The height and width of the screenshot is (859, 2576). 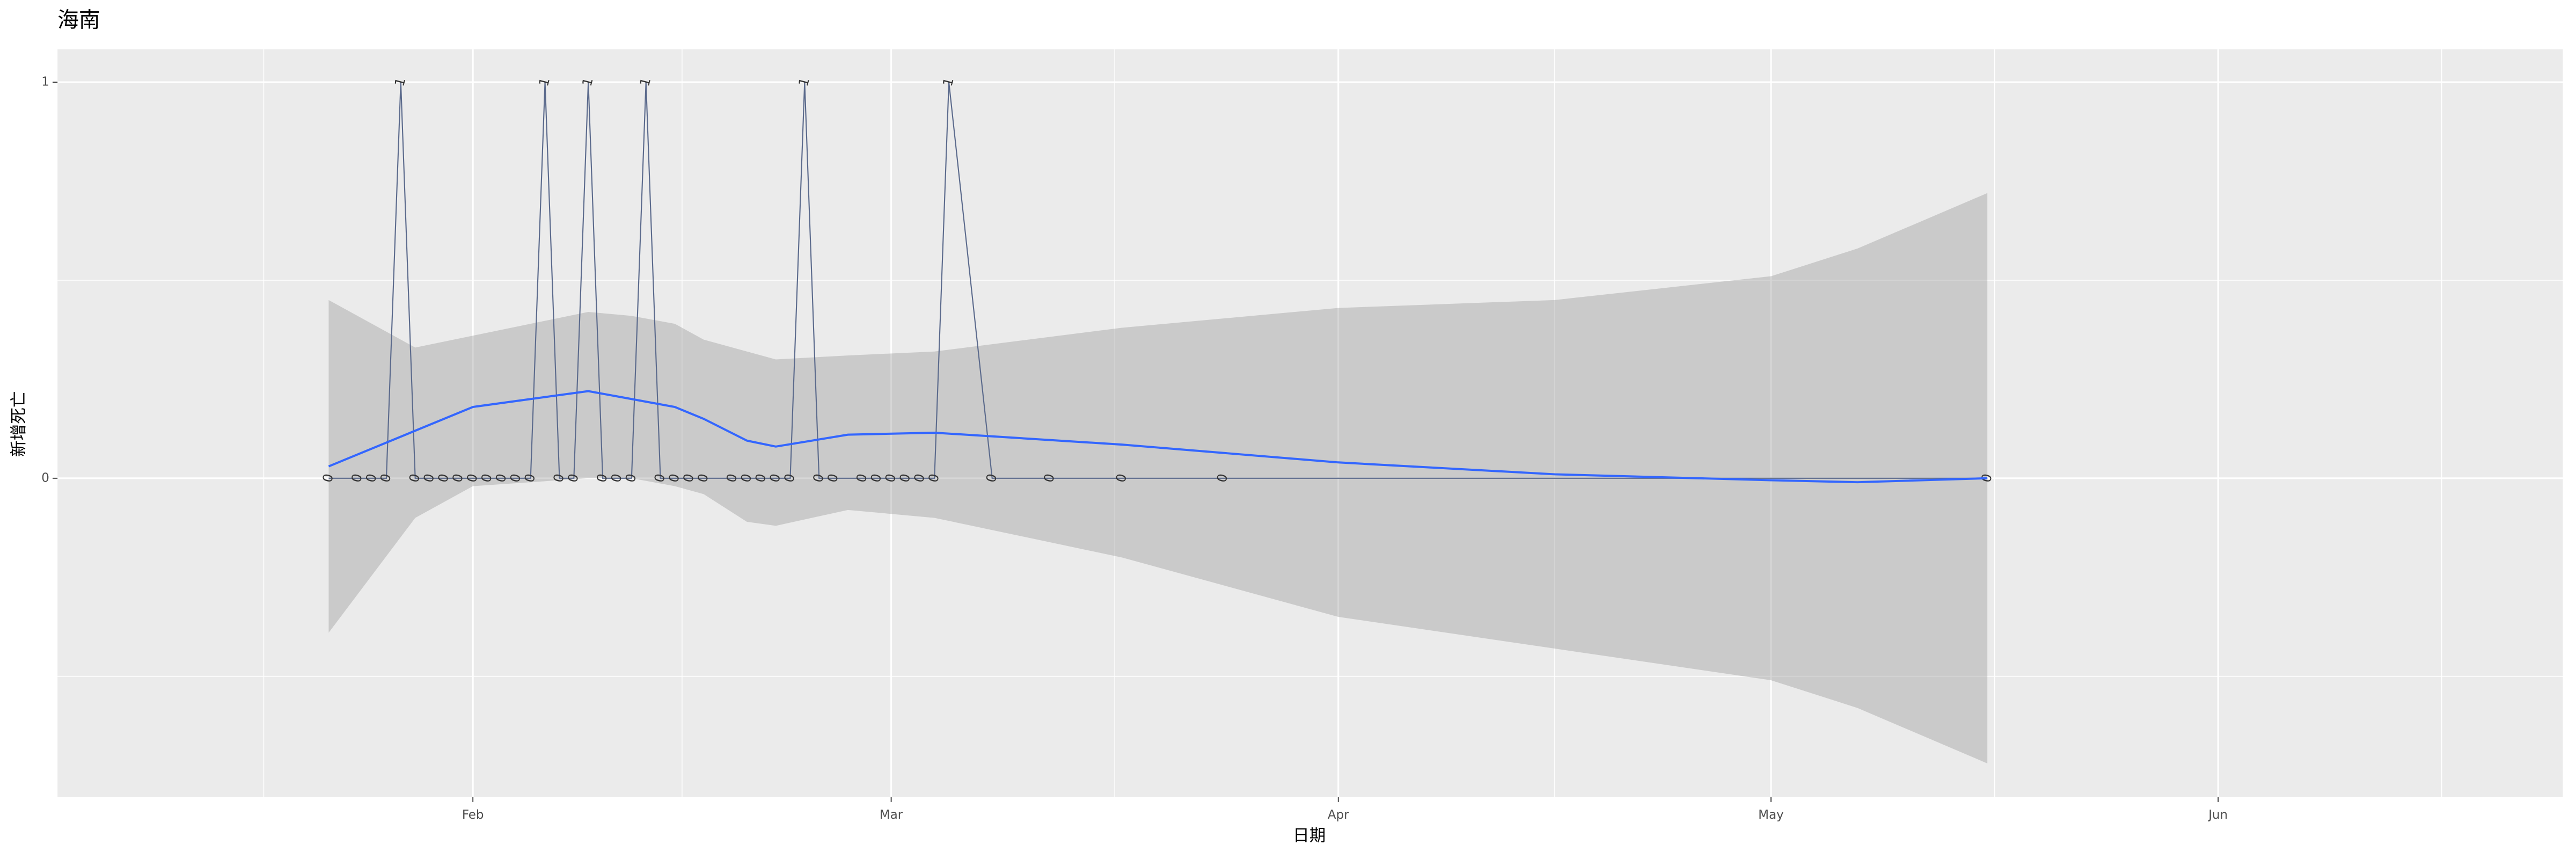 I want to click on x-tick-label: May, so click(x=1770, y=815).